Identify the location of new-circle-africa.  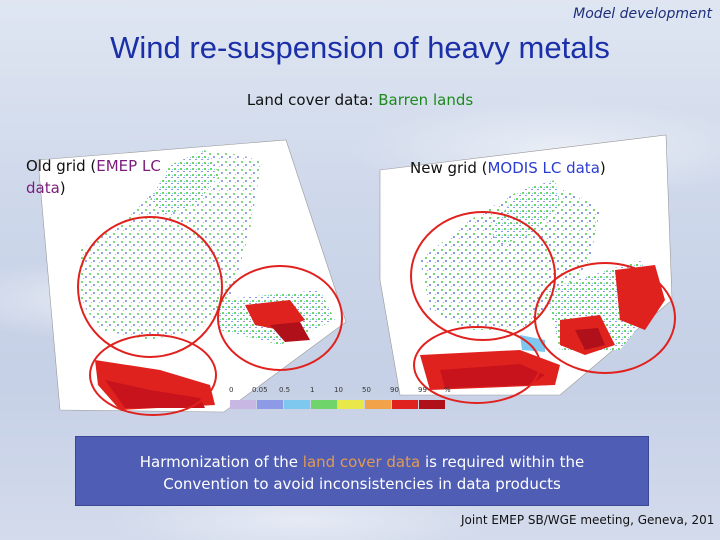
(477, 365).